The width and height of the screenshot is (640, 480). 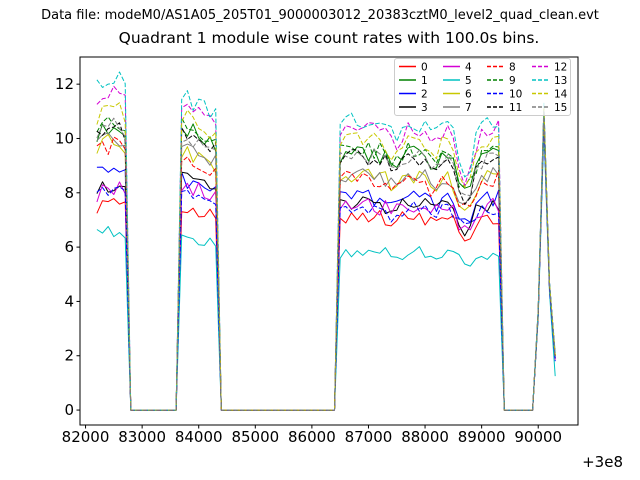 What do you see at coordinates (424, 108) in the screenshot?
I see `legend-label-3: 3` at bounding box center [424, 108].